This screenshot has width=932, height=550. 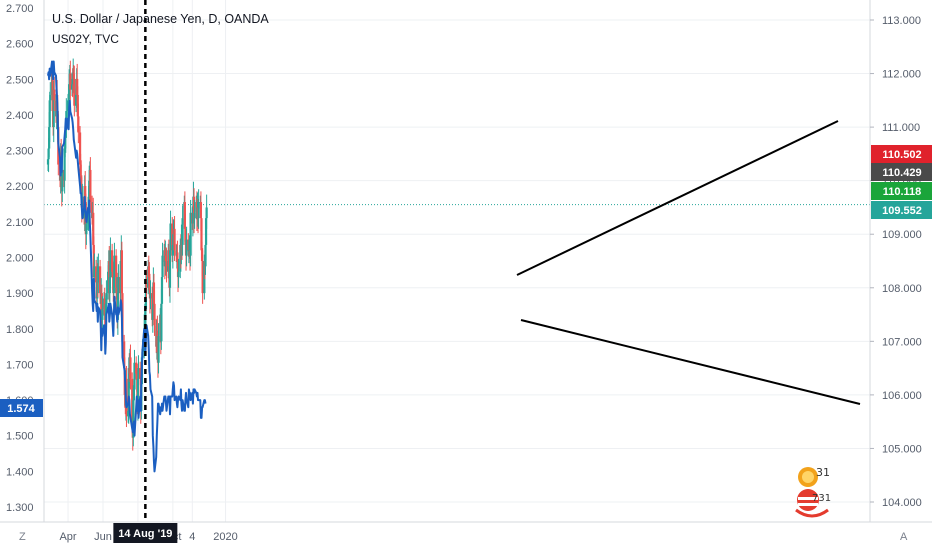 What do you see at coordinates (22, 537) in the screenshot?
I see `zoom-button: Z` at bounding box center [22, 537].